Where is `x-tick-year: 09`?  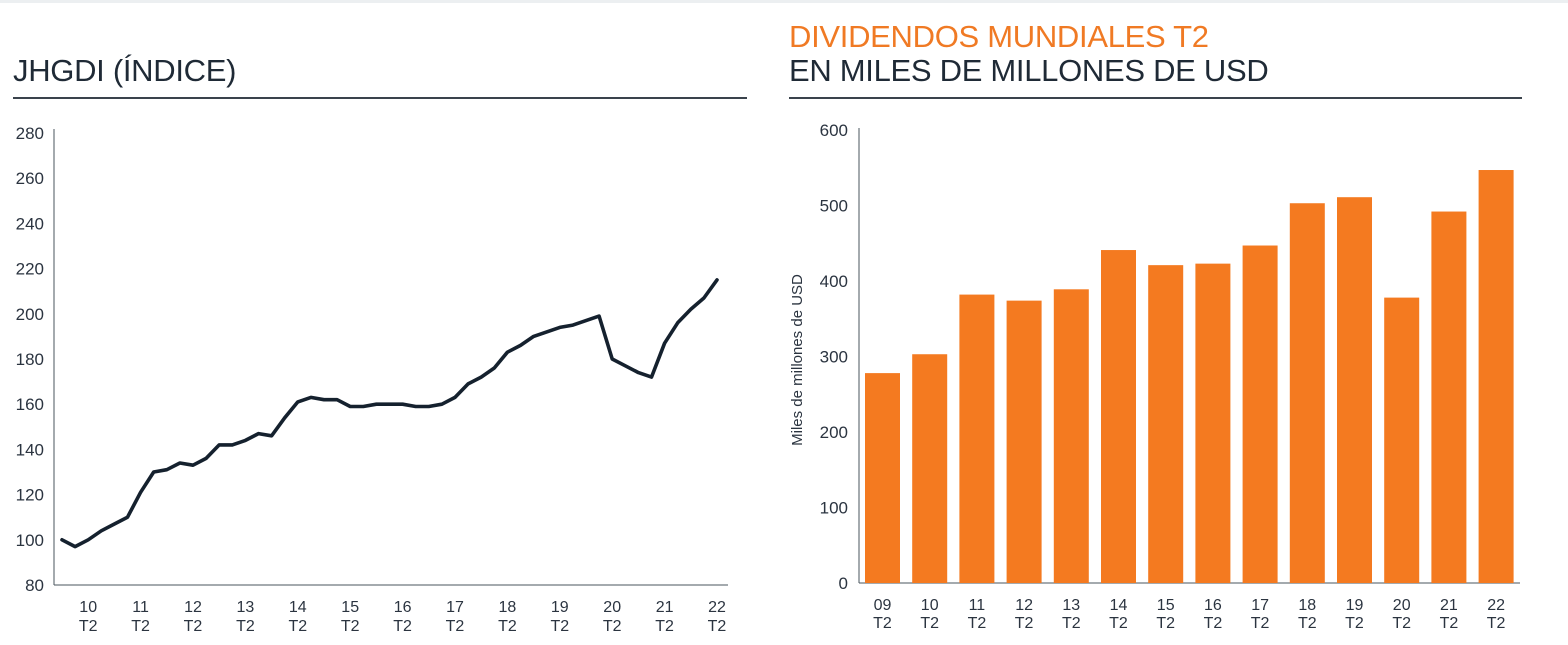 x-tick-year: 09 is located at coordinates (883, 605).